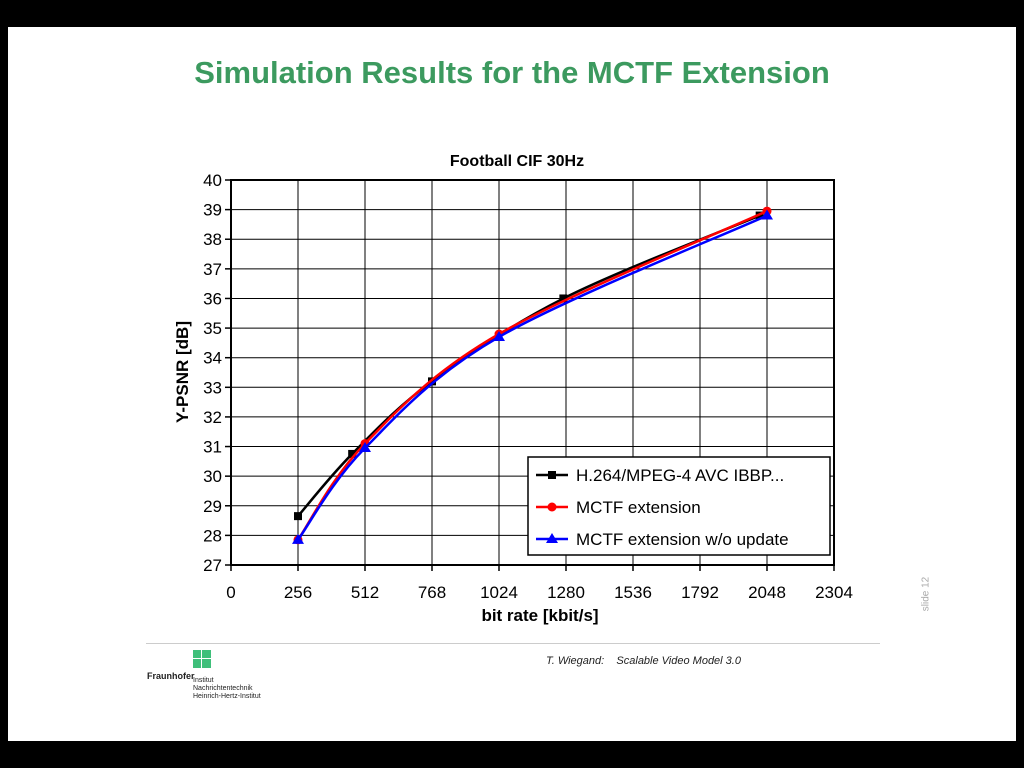 The image size is (1024, 768). I want to click on y-tick-label: 30, so click(212, 476).